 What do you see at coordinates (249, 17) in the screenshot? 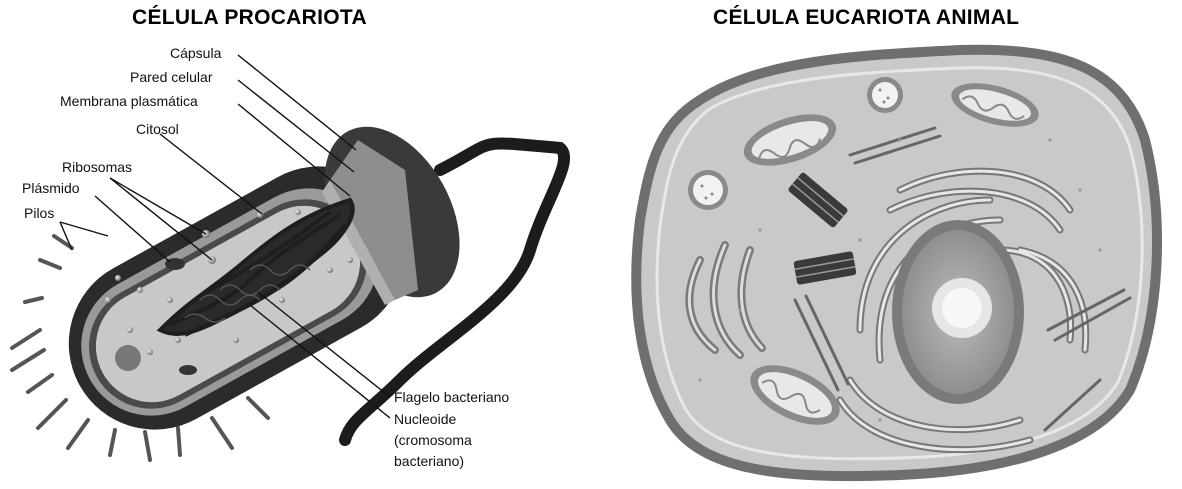
I see `prokaryote-title: CÉLULA PROCARIOTA` at bounding box center [249, 17].